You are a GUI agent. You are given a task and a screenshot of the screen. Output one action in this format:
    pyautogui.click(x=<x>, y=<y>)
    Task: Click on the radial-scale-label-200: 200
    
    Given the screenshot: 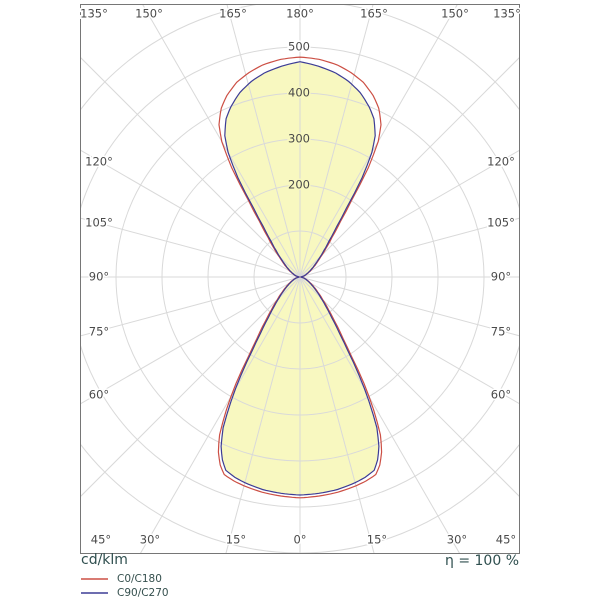 What is the action you would take?
    pyautogui.click(x=299, y=185)
    